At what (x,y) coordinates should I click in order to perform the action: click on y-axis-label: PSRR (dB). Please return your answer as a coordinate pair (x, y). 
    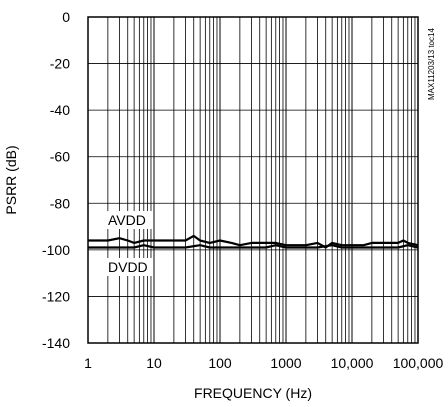
    Looking at the image, I should click on (11, 179).